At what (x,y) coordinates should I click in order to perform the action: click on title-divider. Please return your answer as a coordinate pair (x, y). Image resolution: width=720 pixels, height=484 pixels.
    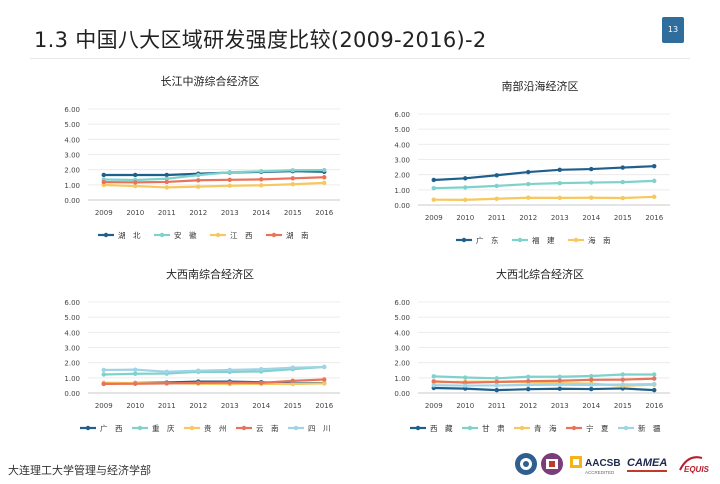
    Looking at the image, I should click on (360, 58).